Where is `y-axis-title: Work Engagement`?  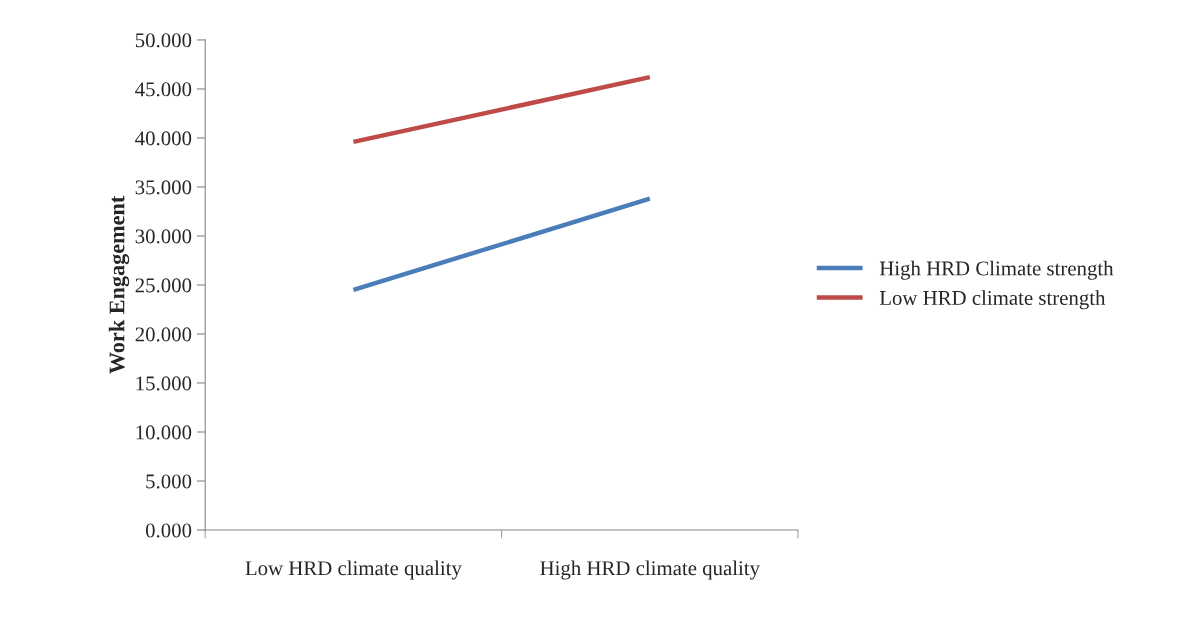 y-axis-title: Work Engagement is located at coordinates (119, 284).